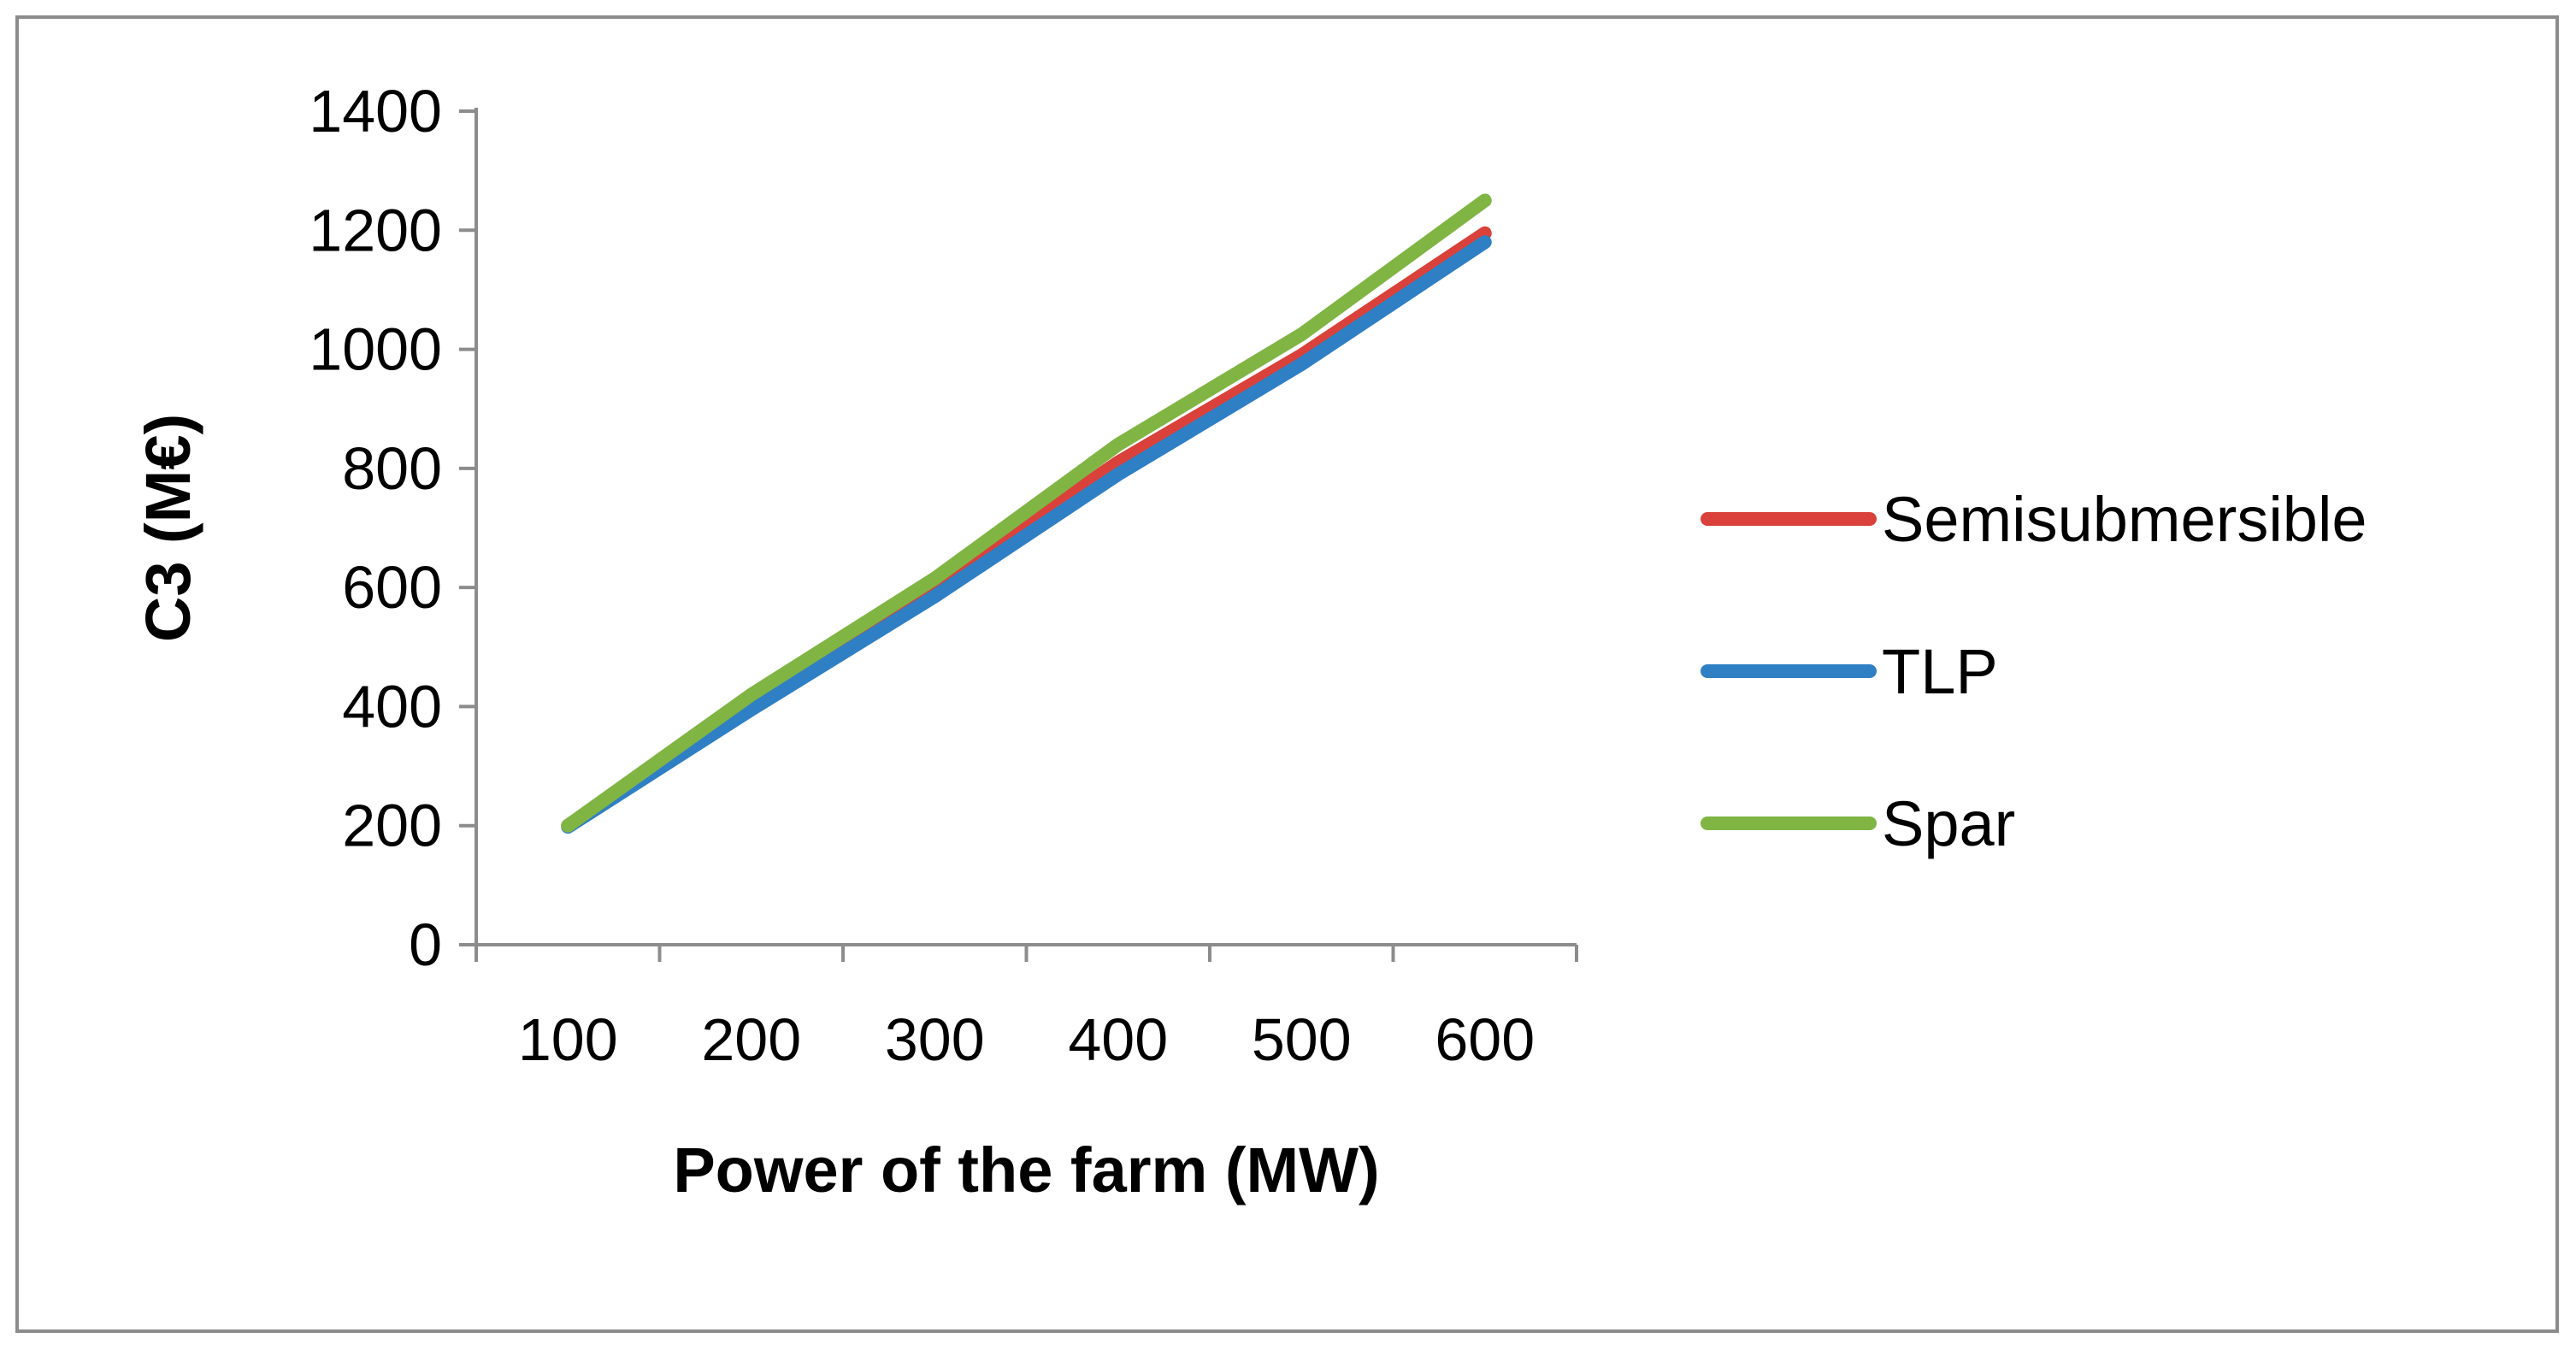  Describe the element at coordinates (392, 826) in the screenshot. I see `y-tick-label: 200` at that location.